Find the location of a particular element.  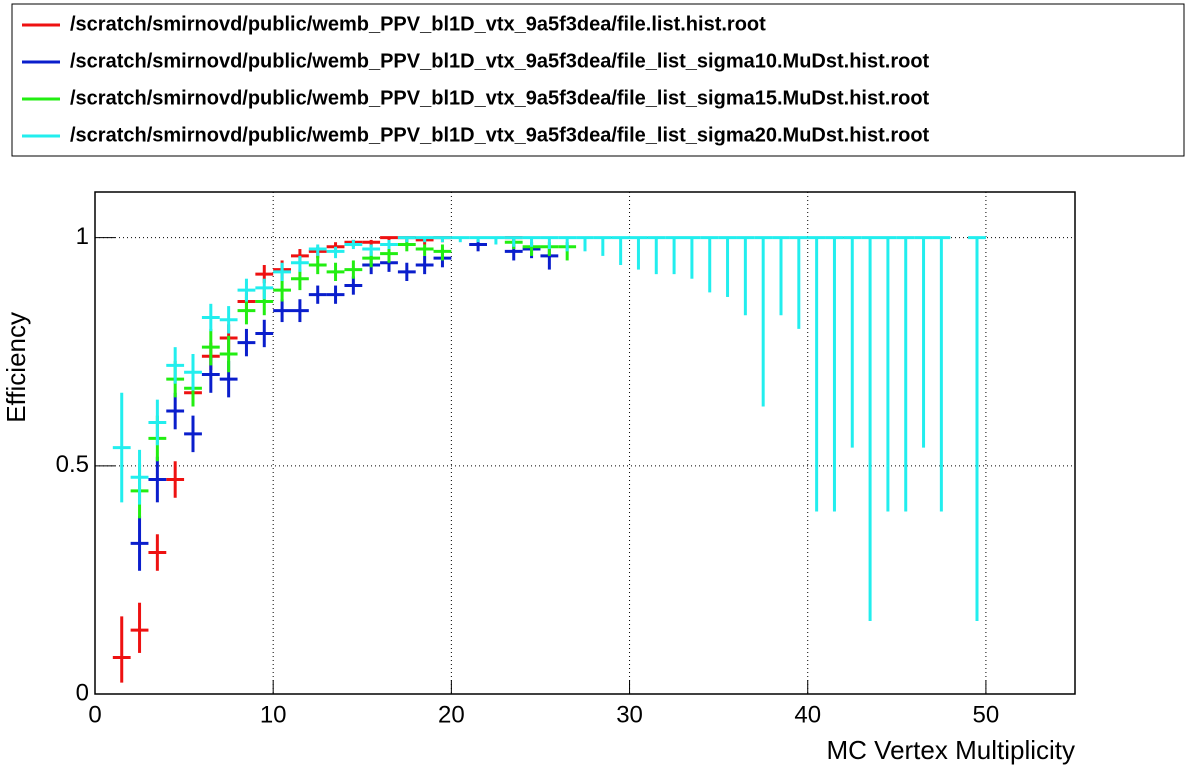

x-tick-label: 10 is located at coordinates (273, 714).